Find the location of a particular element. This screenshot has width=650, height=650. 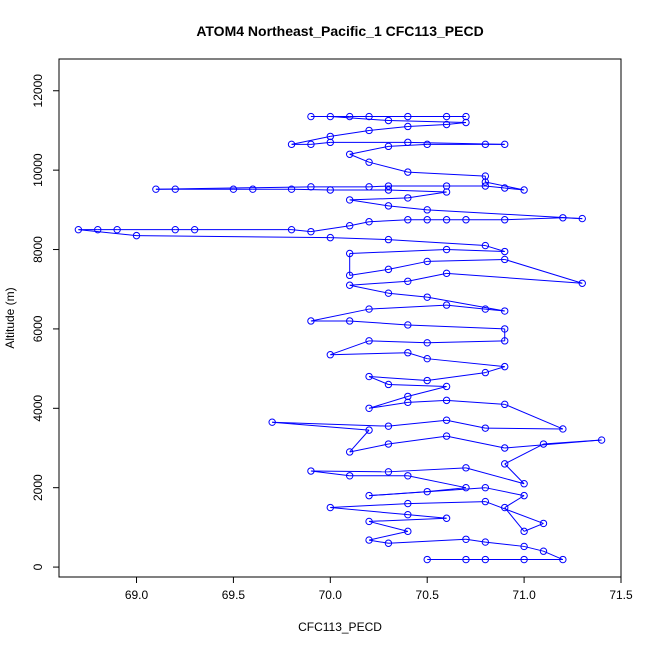

x-tick-label: 70.5 is located at coordinates (428, 595).